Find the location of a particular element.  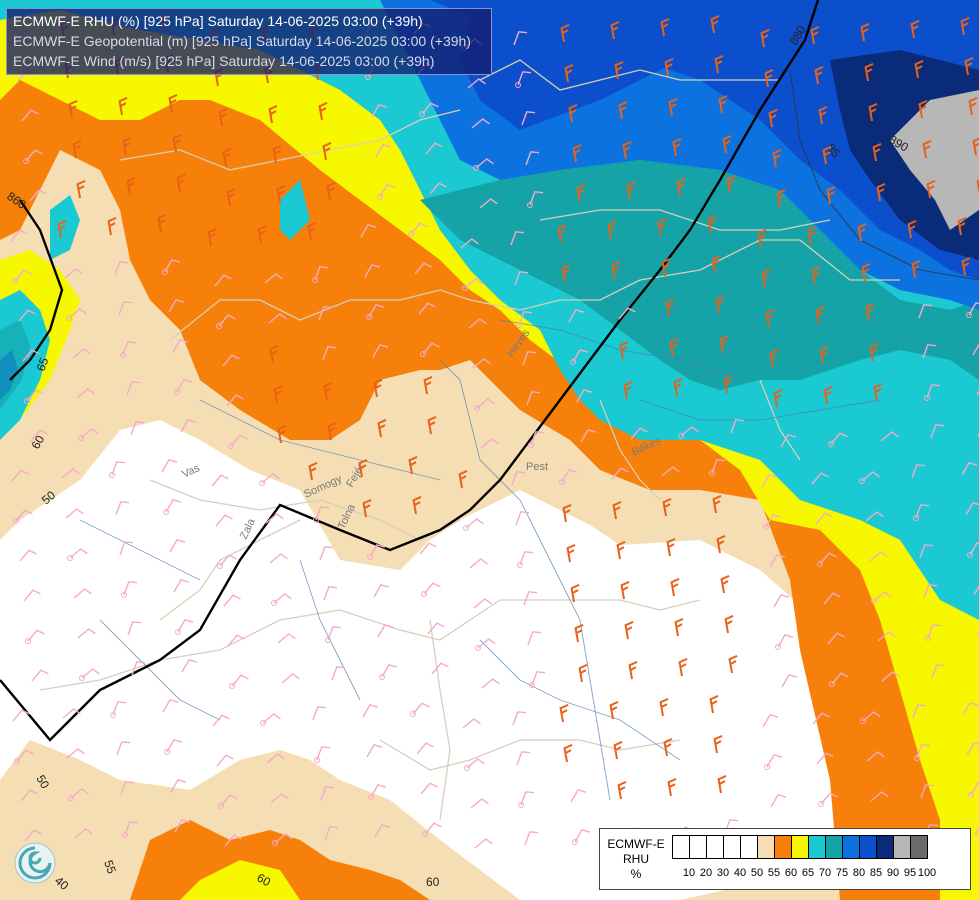

legend-swatches is located at coordinates (800, 848).